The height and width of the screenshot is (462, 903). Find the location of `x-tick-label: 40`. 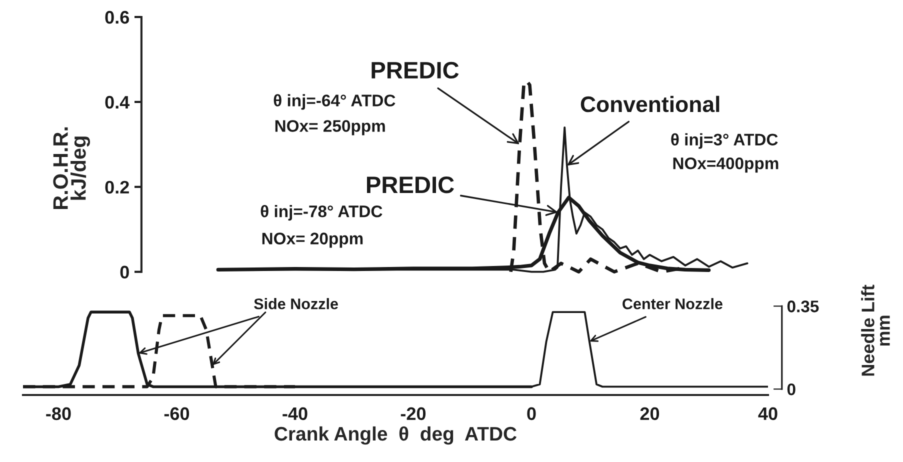

x-tick-label: 40 is located at coordinates (768, 413).